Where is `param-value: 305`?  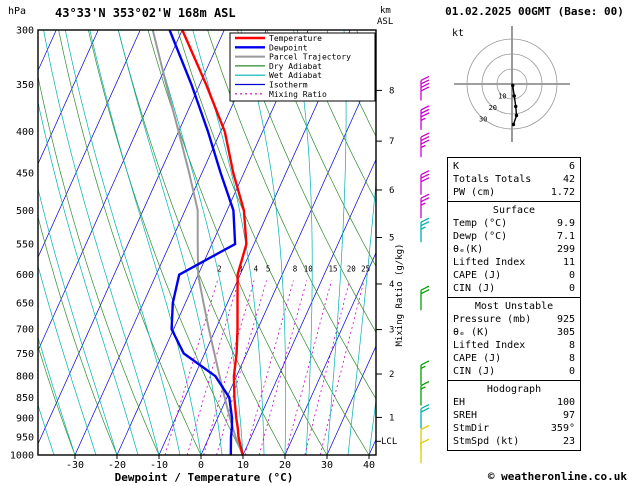 param-value: 305 is located at coordinates (565, 332).